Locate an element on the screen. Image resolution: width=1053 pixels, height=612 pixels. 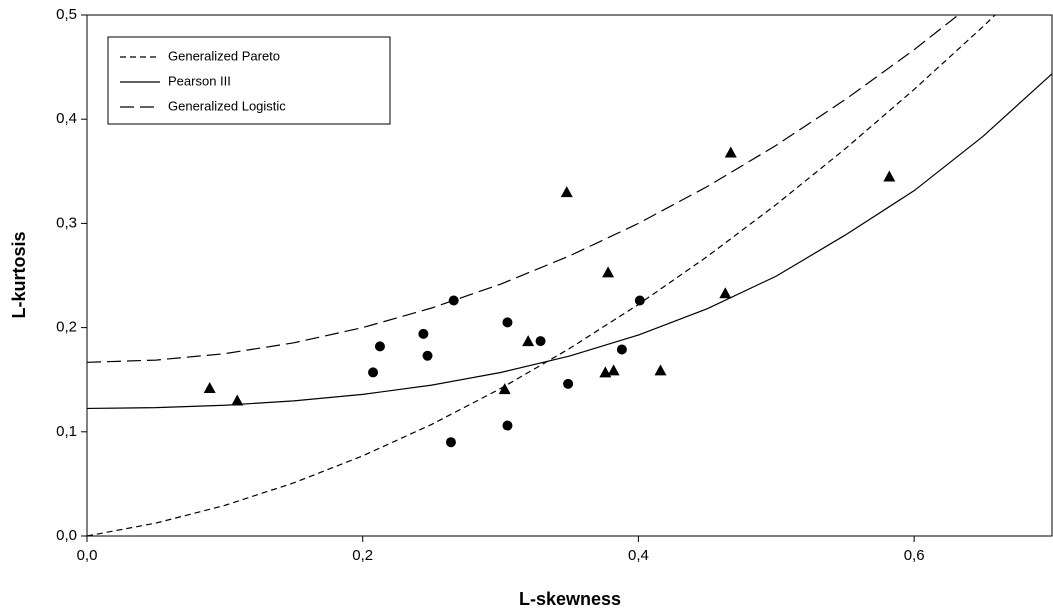
x-tick-label: 0,2 is located at coordinates (362, 555).